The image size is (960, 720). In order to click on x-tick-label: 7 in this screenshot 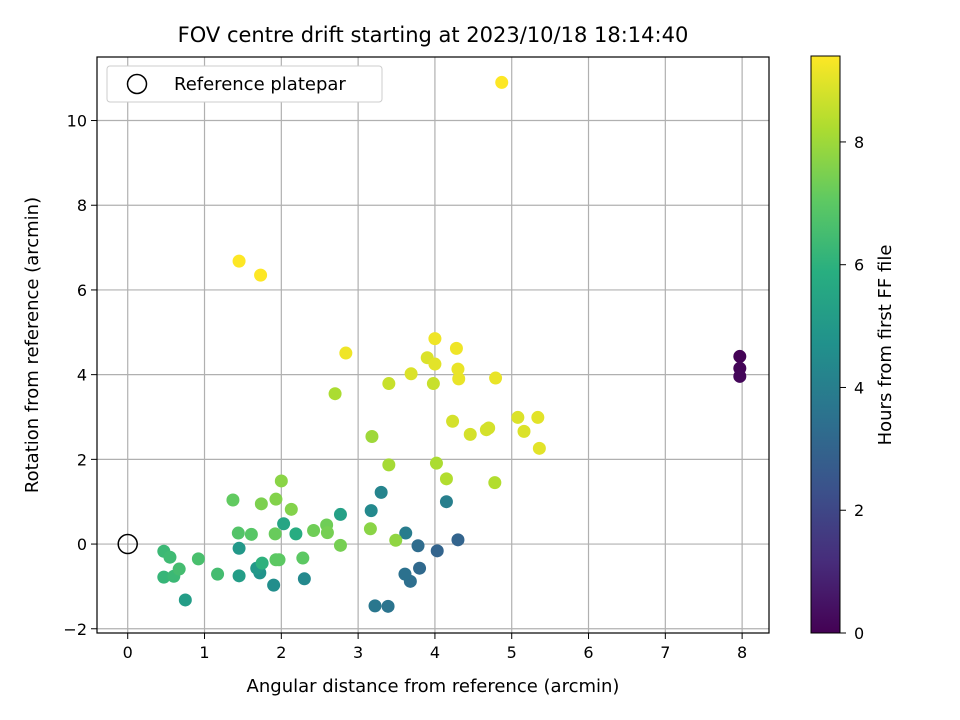, I will do `click(665, 652)`.